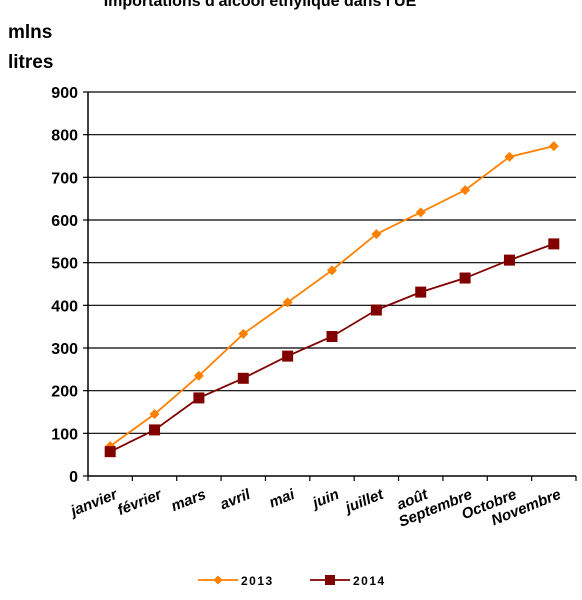 This screenshot has height=600, width=582. Describe the element at coordinates (363, 502) in the screenshot. I see `x-tick-label-6: juillet` at that location.